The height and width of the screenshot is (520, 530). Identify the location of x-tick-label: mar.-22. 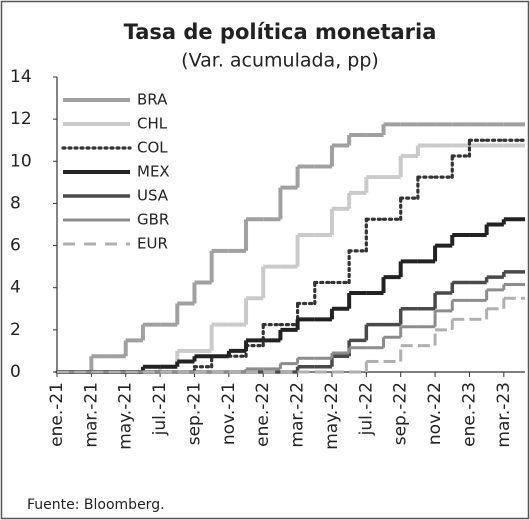
(298, 415).